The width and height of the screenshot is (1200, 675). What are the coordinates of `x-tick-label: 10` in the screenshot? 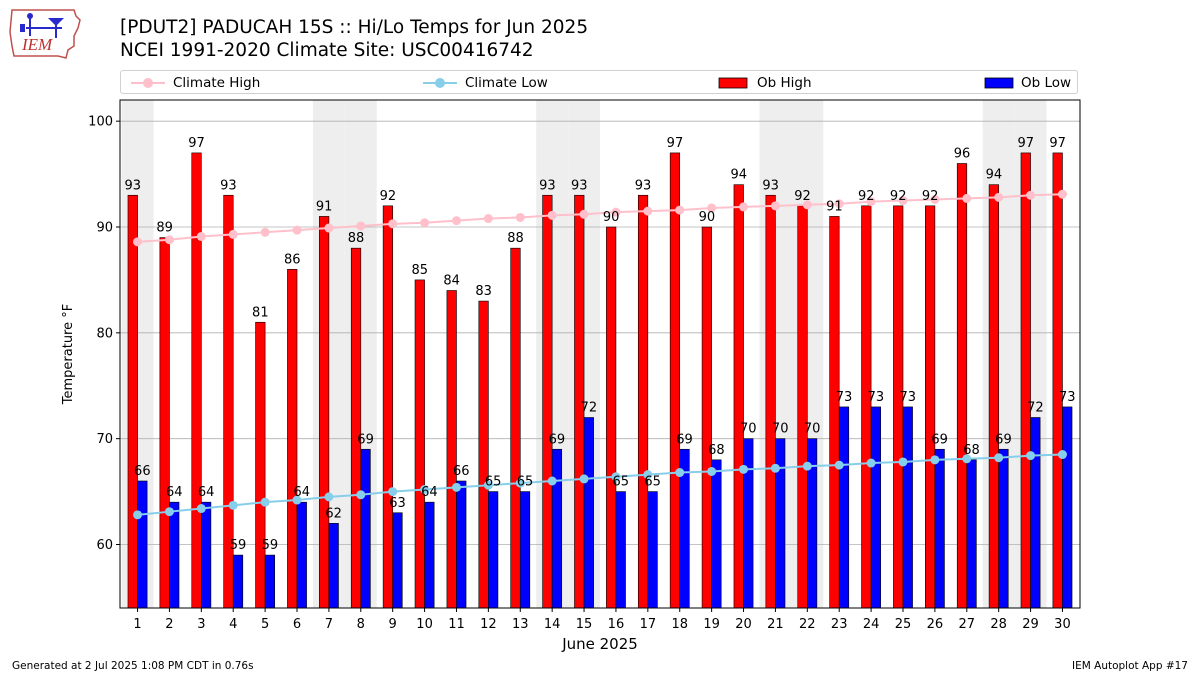 It's located at (424, 624).